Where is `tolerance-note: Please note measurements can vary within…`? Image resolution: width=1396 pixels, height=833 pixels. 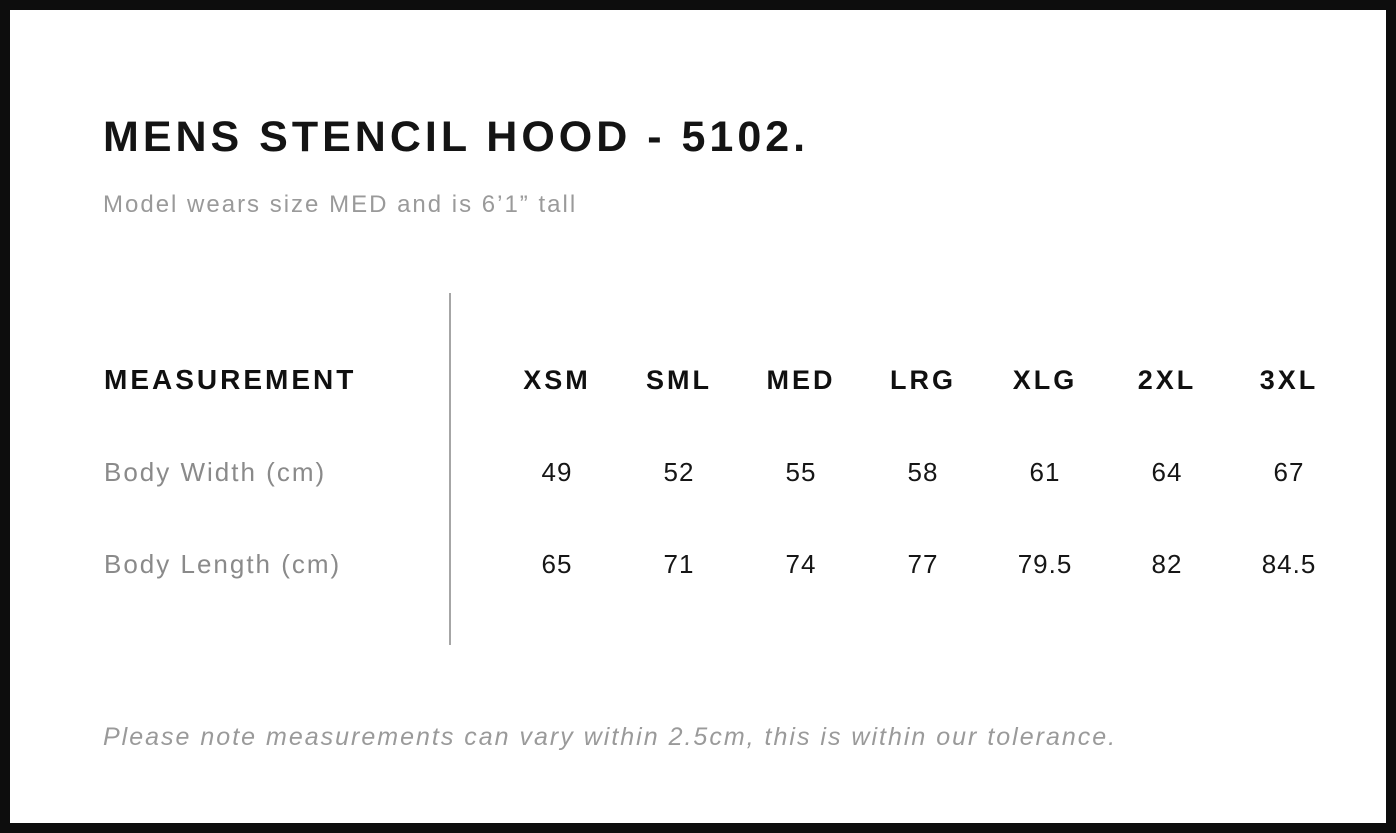
tolerance-note: Please note measurements can vary within… is located at coordinates (610, 737).